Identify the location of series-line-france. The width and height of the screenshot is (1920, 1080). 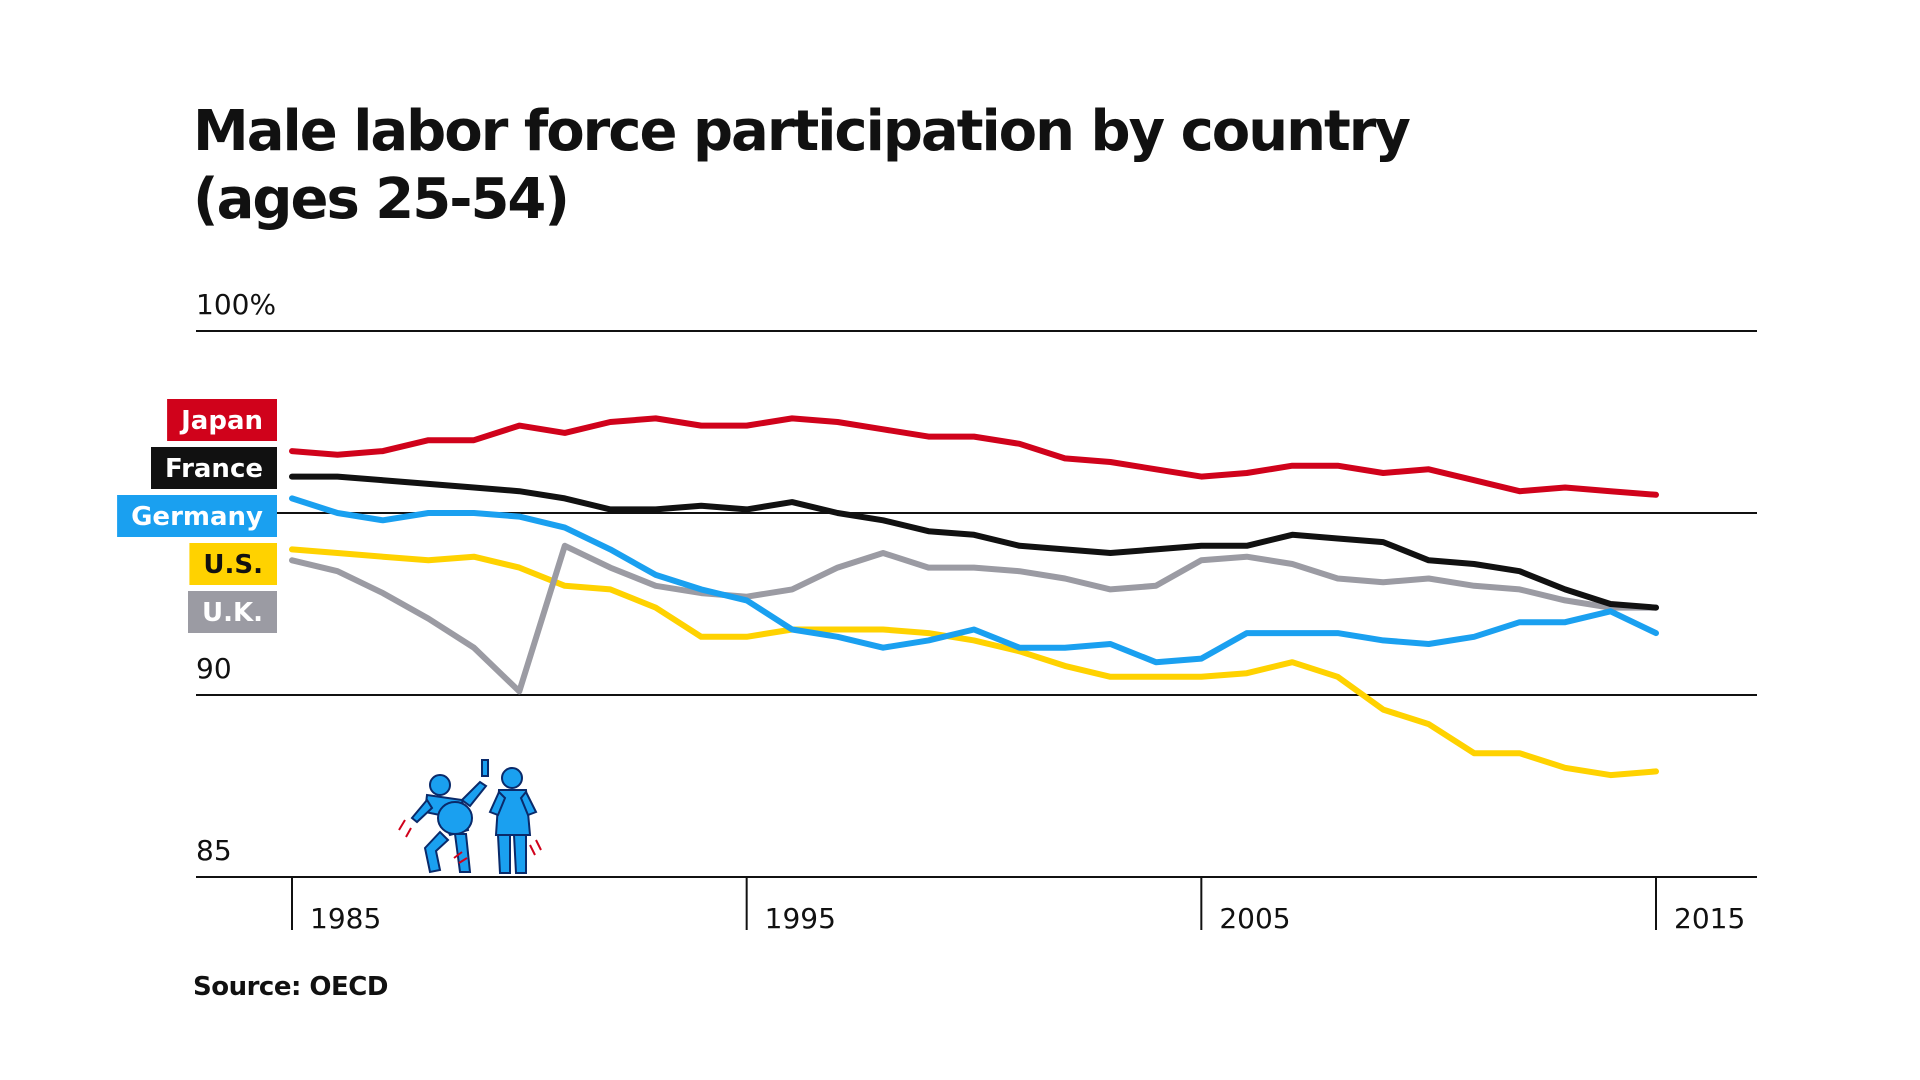
(974, 542).